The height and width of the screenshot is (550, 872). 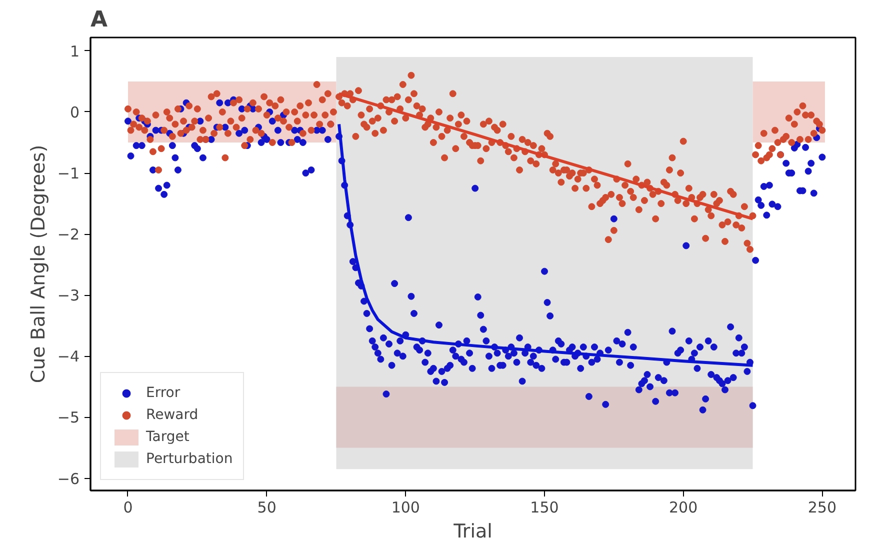 I want to click on legend-label: Error, so click(x=163, y=393).